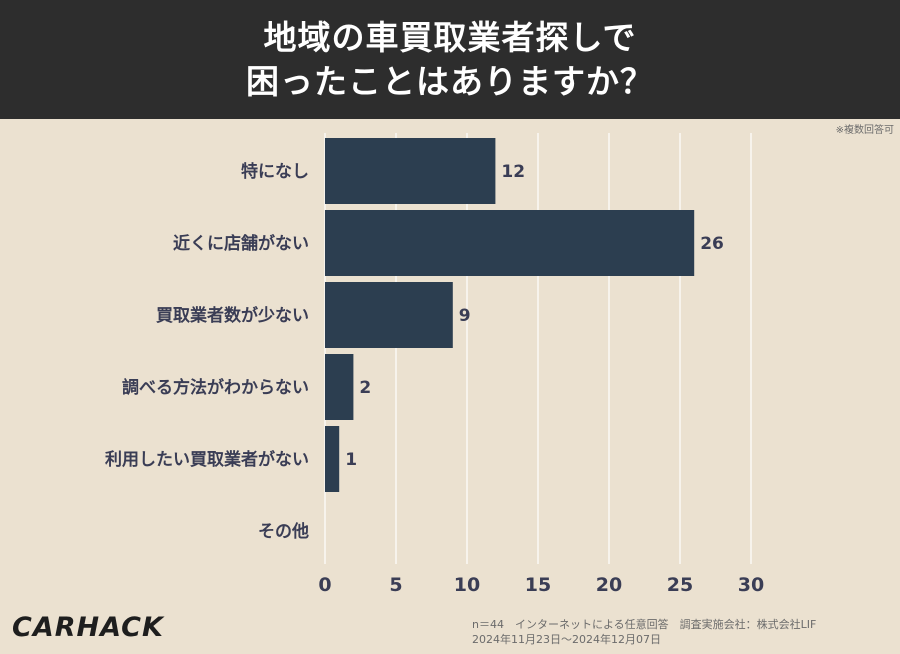  What do you see at coordinates (324, 585) in the screenshot?
I see `x-tick-label: 0` at bounding box center [324, 585].